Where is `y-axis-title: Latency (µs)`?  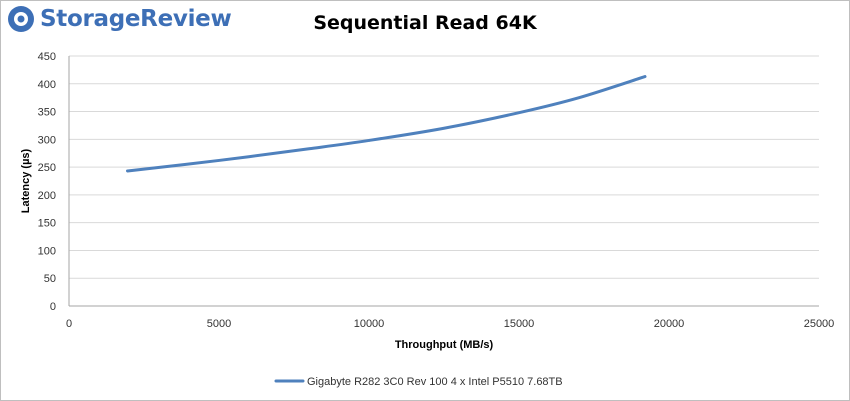 y-axis-title: Latency (µs) is located at coordinates (26, 180).